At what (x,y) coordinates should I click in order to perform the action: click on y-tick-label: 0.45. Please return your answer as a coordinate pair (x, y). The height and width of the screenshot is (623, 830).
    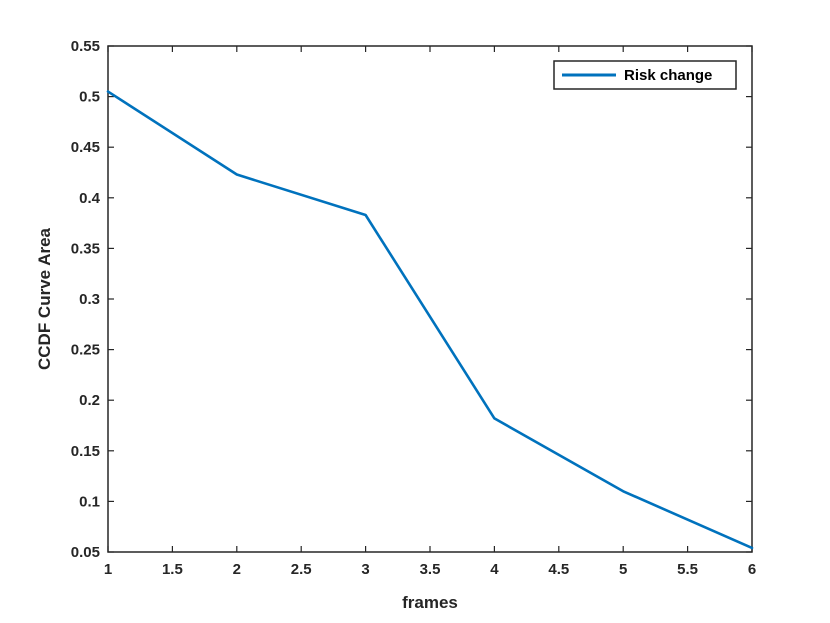
    Looking at the image, I should click on (85, 147).